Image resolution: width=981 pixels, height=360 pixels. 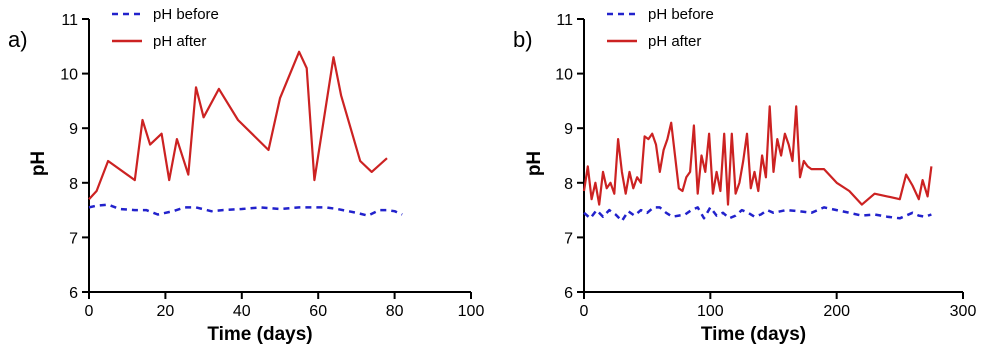 What do you see at coordinates (836, 311) in the screenshot?
I see `x-tick-label: 200` at bounding box center [836, 311].